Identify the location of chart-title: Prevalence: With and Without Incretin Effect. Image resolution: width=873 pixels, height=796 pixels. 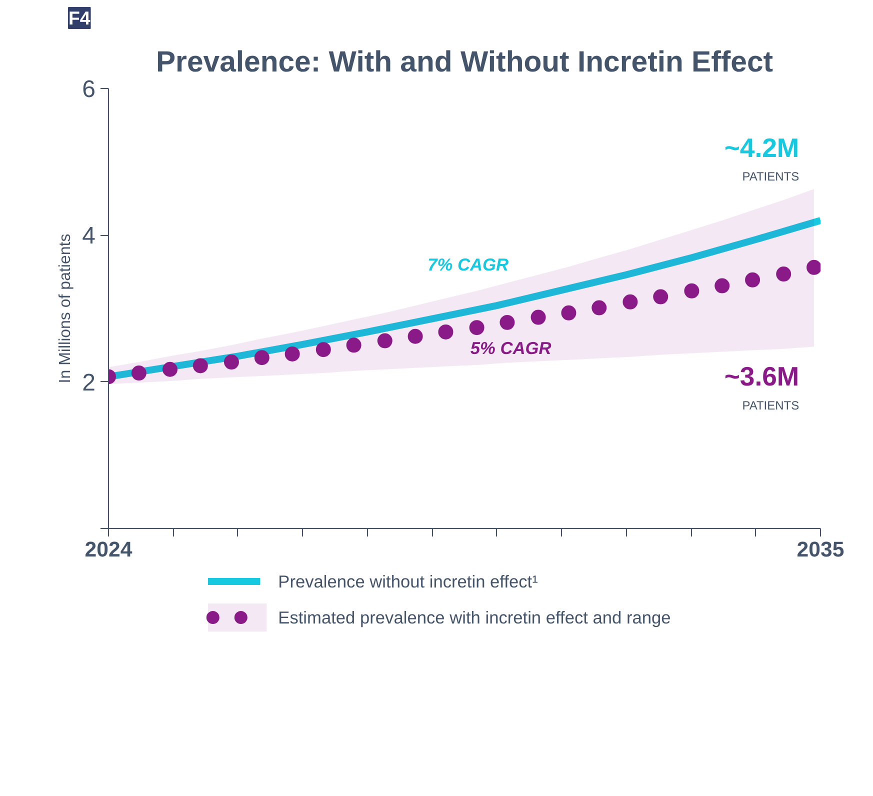
(465, 62).